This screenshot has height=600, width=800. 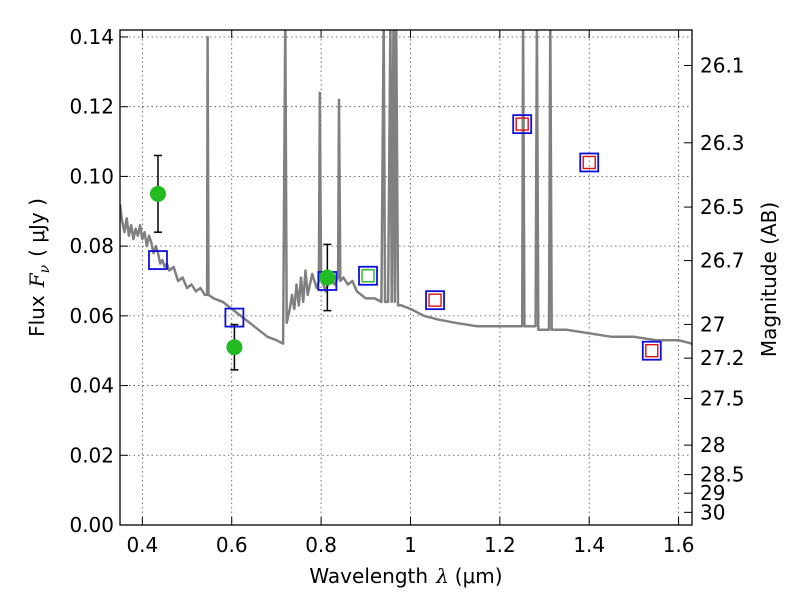 I want to click on x-tick-label: 0.6, so click(x=232, y=545).